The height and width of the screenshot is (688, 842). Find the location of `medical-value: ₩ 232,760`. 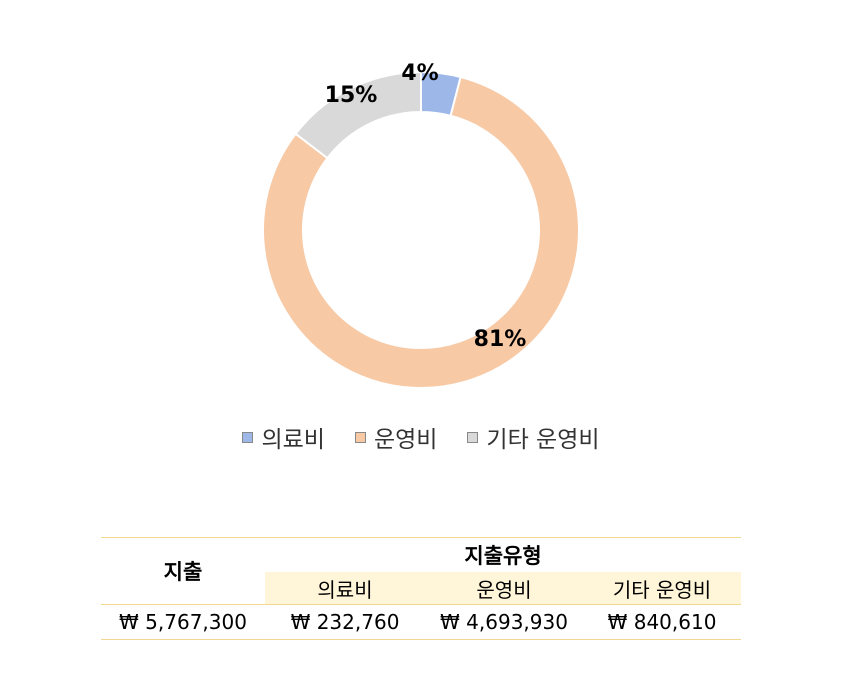

medical-value: ₩ 232,760 is located at coordinates (345, 622).